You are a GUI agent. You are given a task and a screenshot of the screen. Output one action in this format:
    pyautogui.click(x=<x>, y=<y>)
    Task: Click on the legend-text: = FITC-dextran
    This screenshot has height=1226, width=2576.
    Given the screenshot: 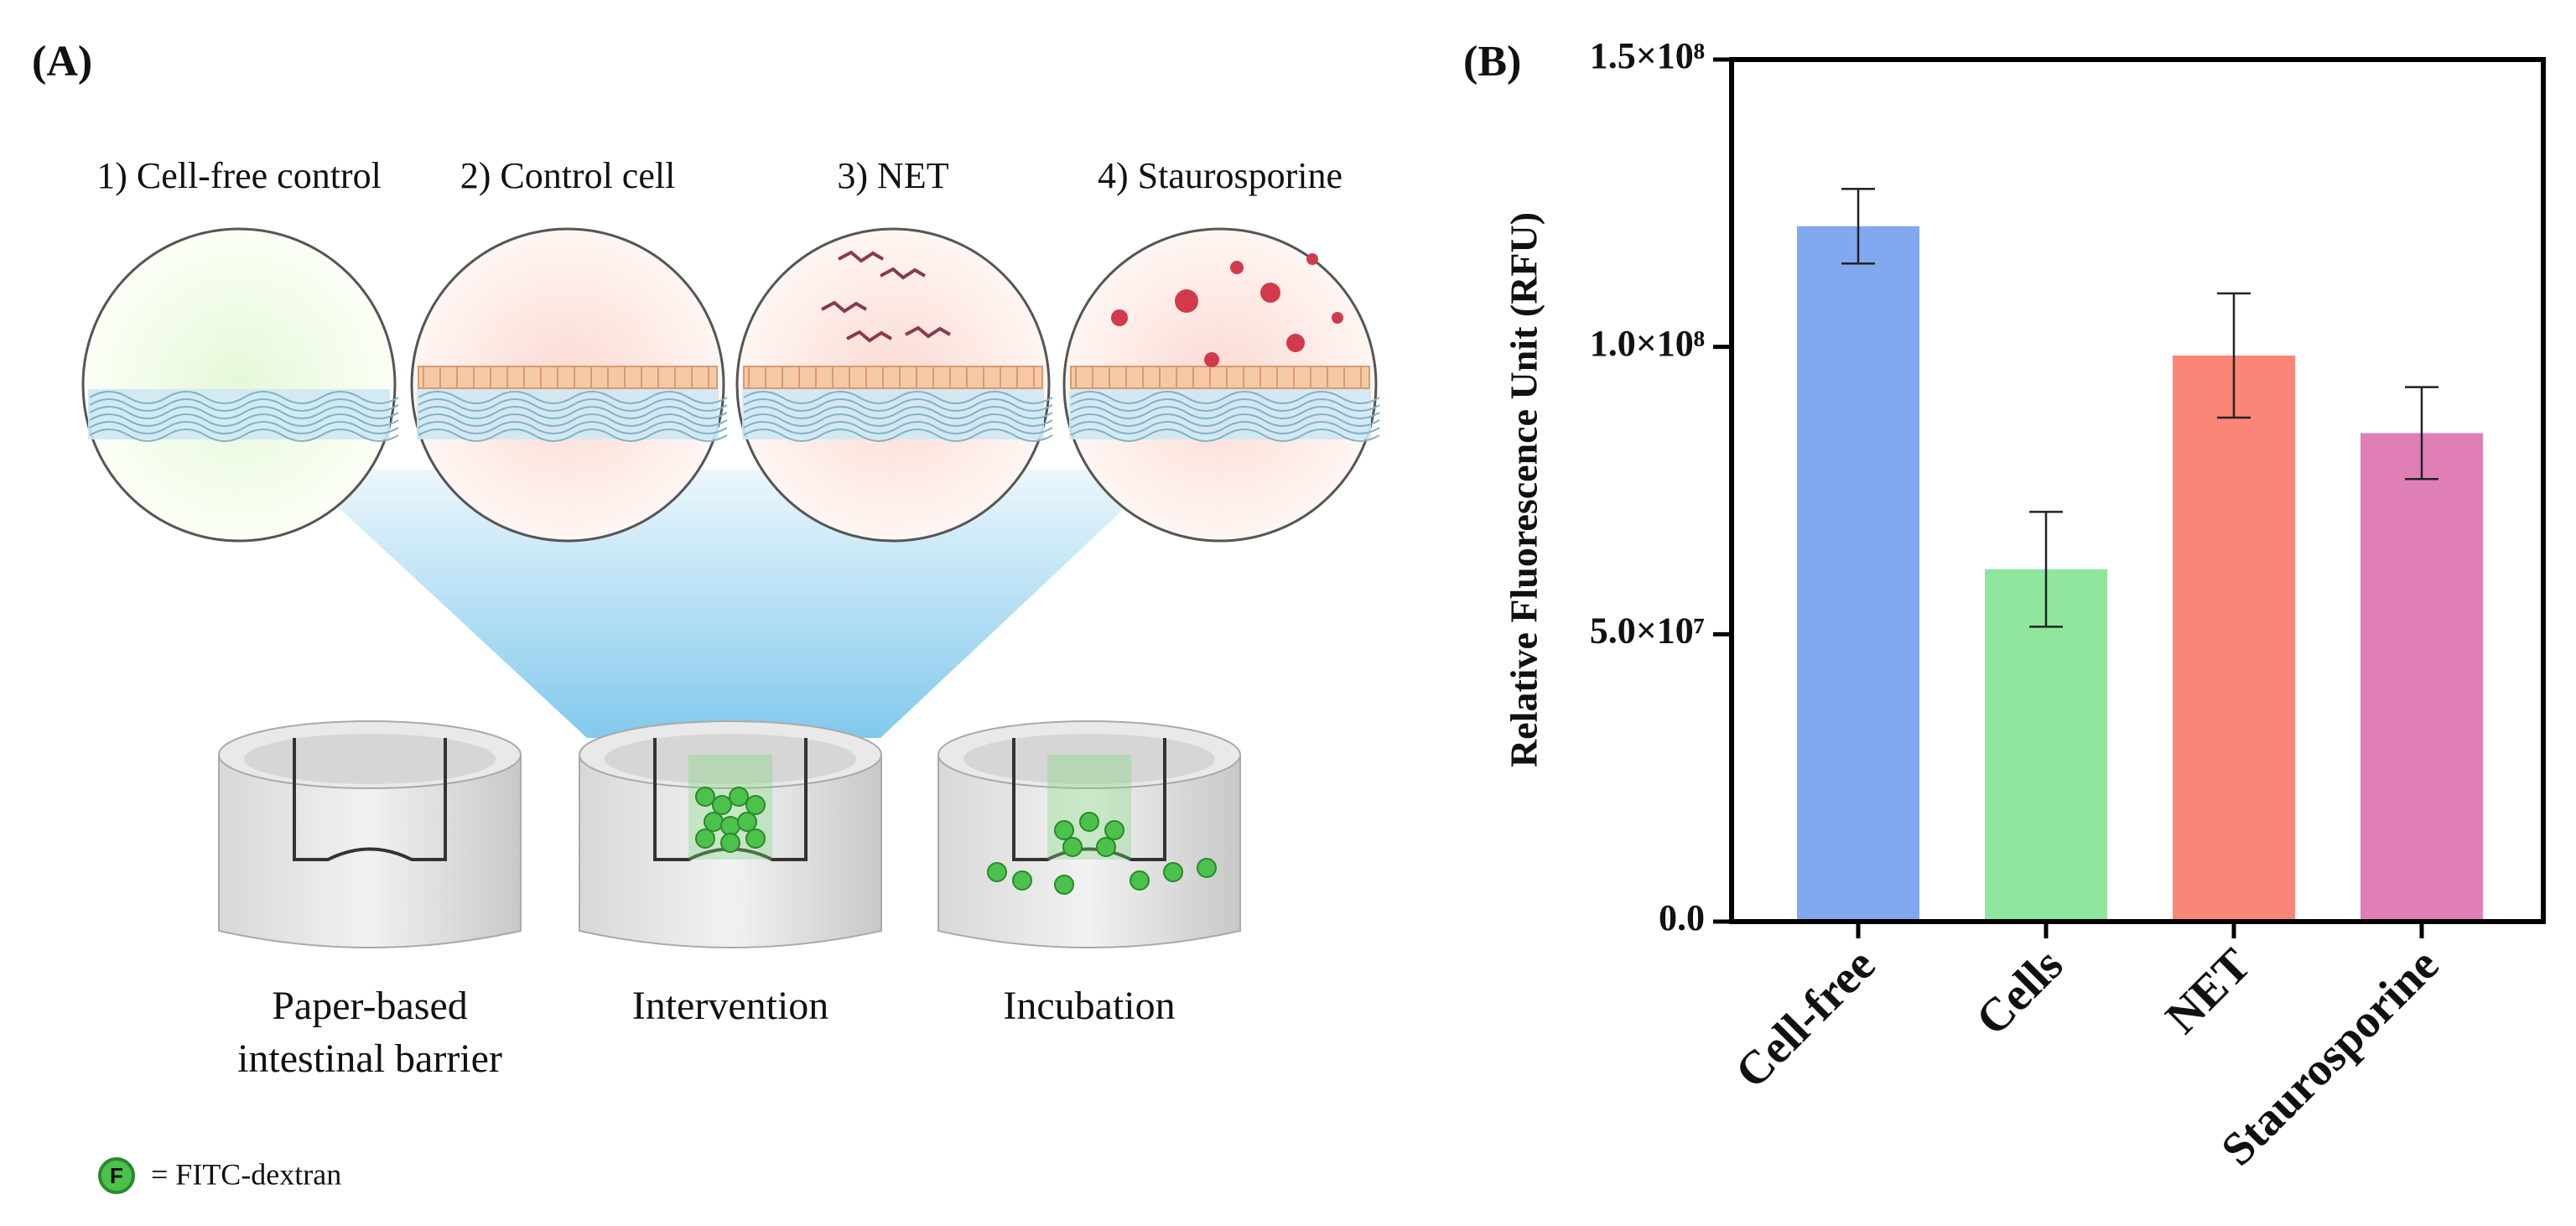 What is the action you would take?
    pyautogui.click(x=246, y=1174)
    